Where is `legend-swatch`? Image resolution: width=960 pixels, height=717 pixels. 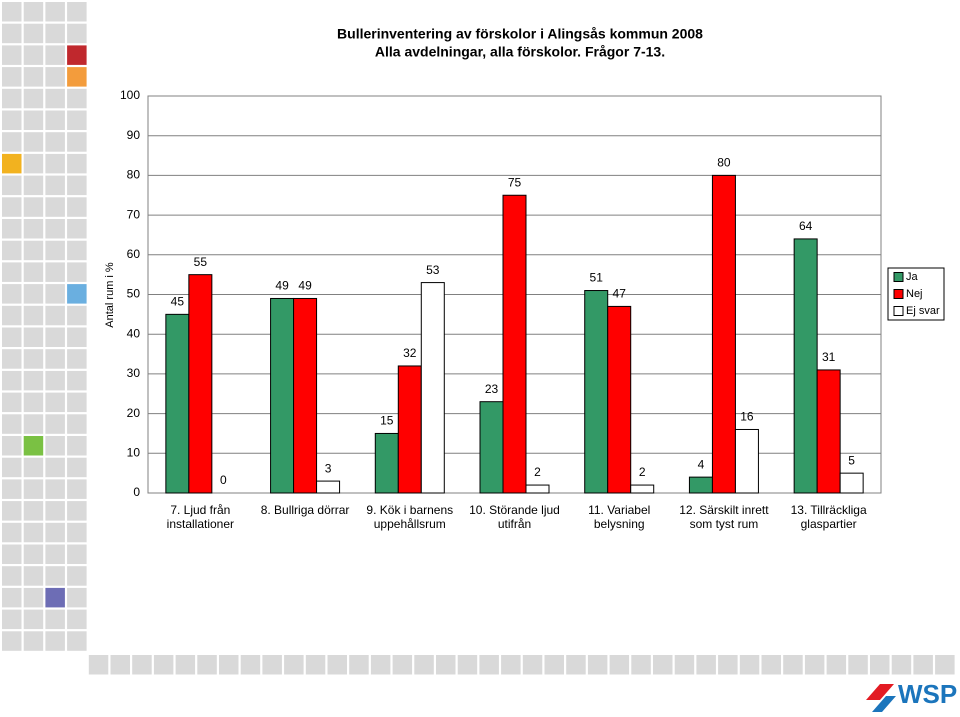 legend-swatch is located at coordinates (898, 277).